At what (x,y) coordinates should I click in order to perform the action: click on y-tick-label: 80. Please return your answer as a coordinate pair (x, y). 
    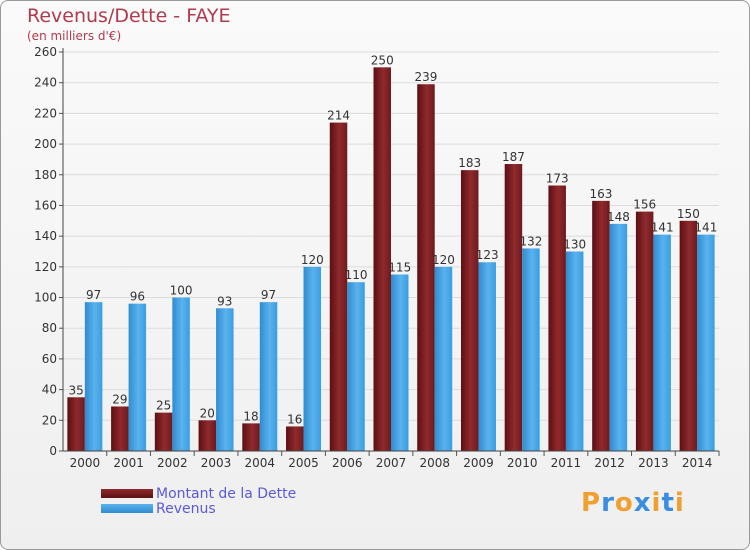
    Looking at the image, I should click on (49, 328).